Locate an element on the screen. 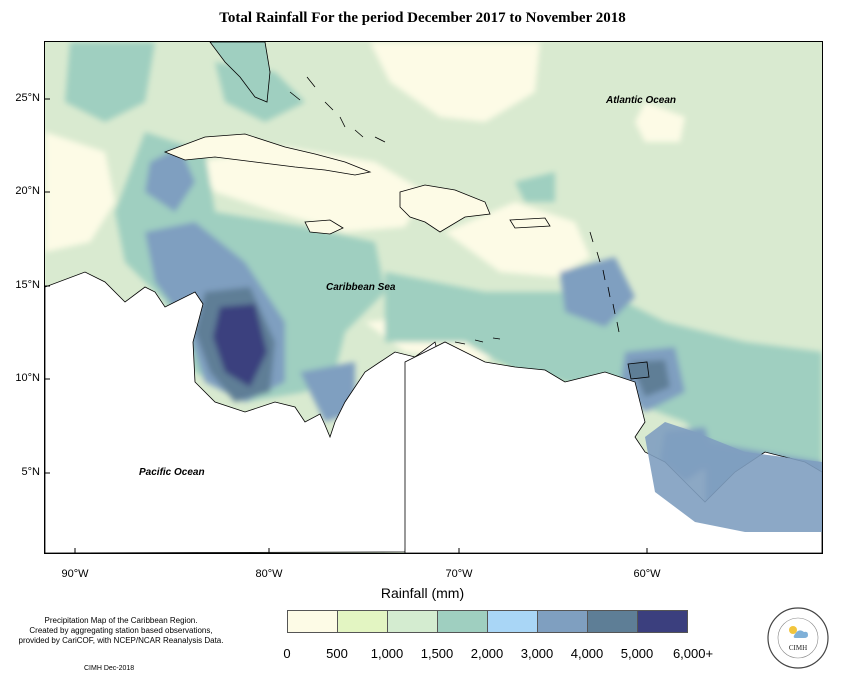  lat-label-15: 15°N is located at coordinates (27, 285).